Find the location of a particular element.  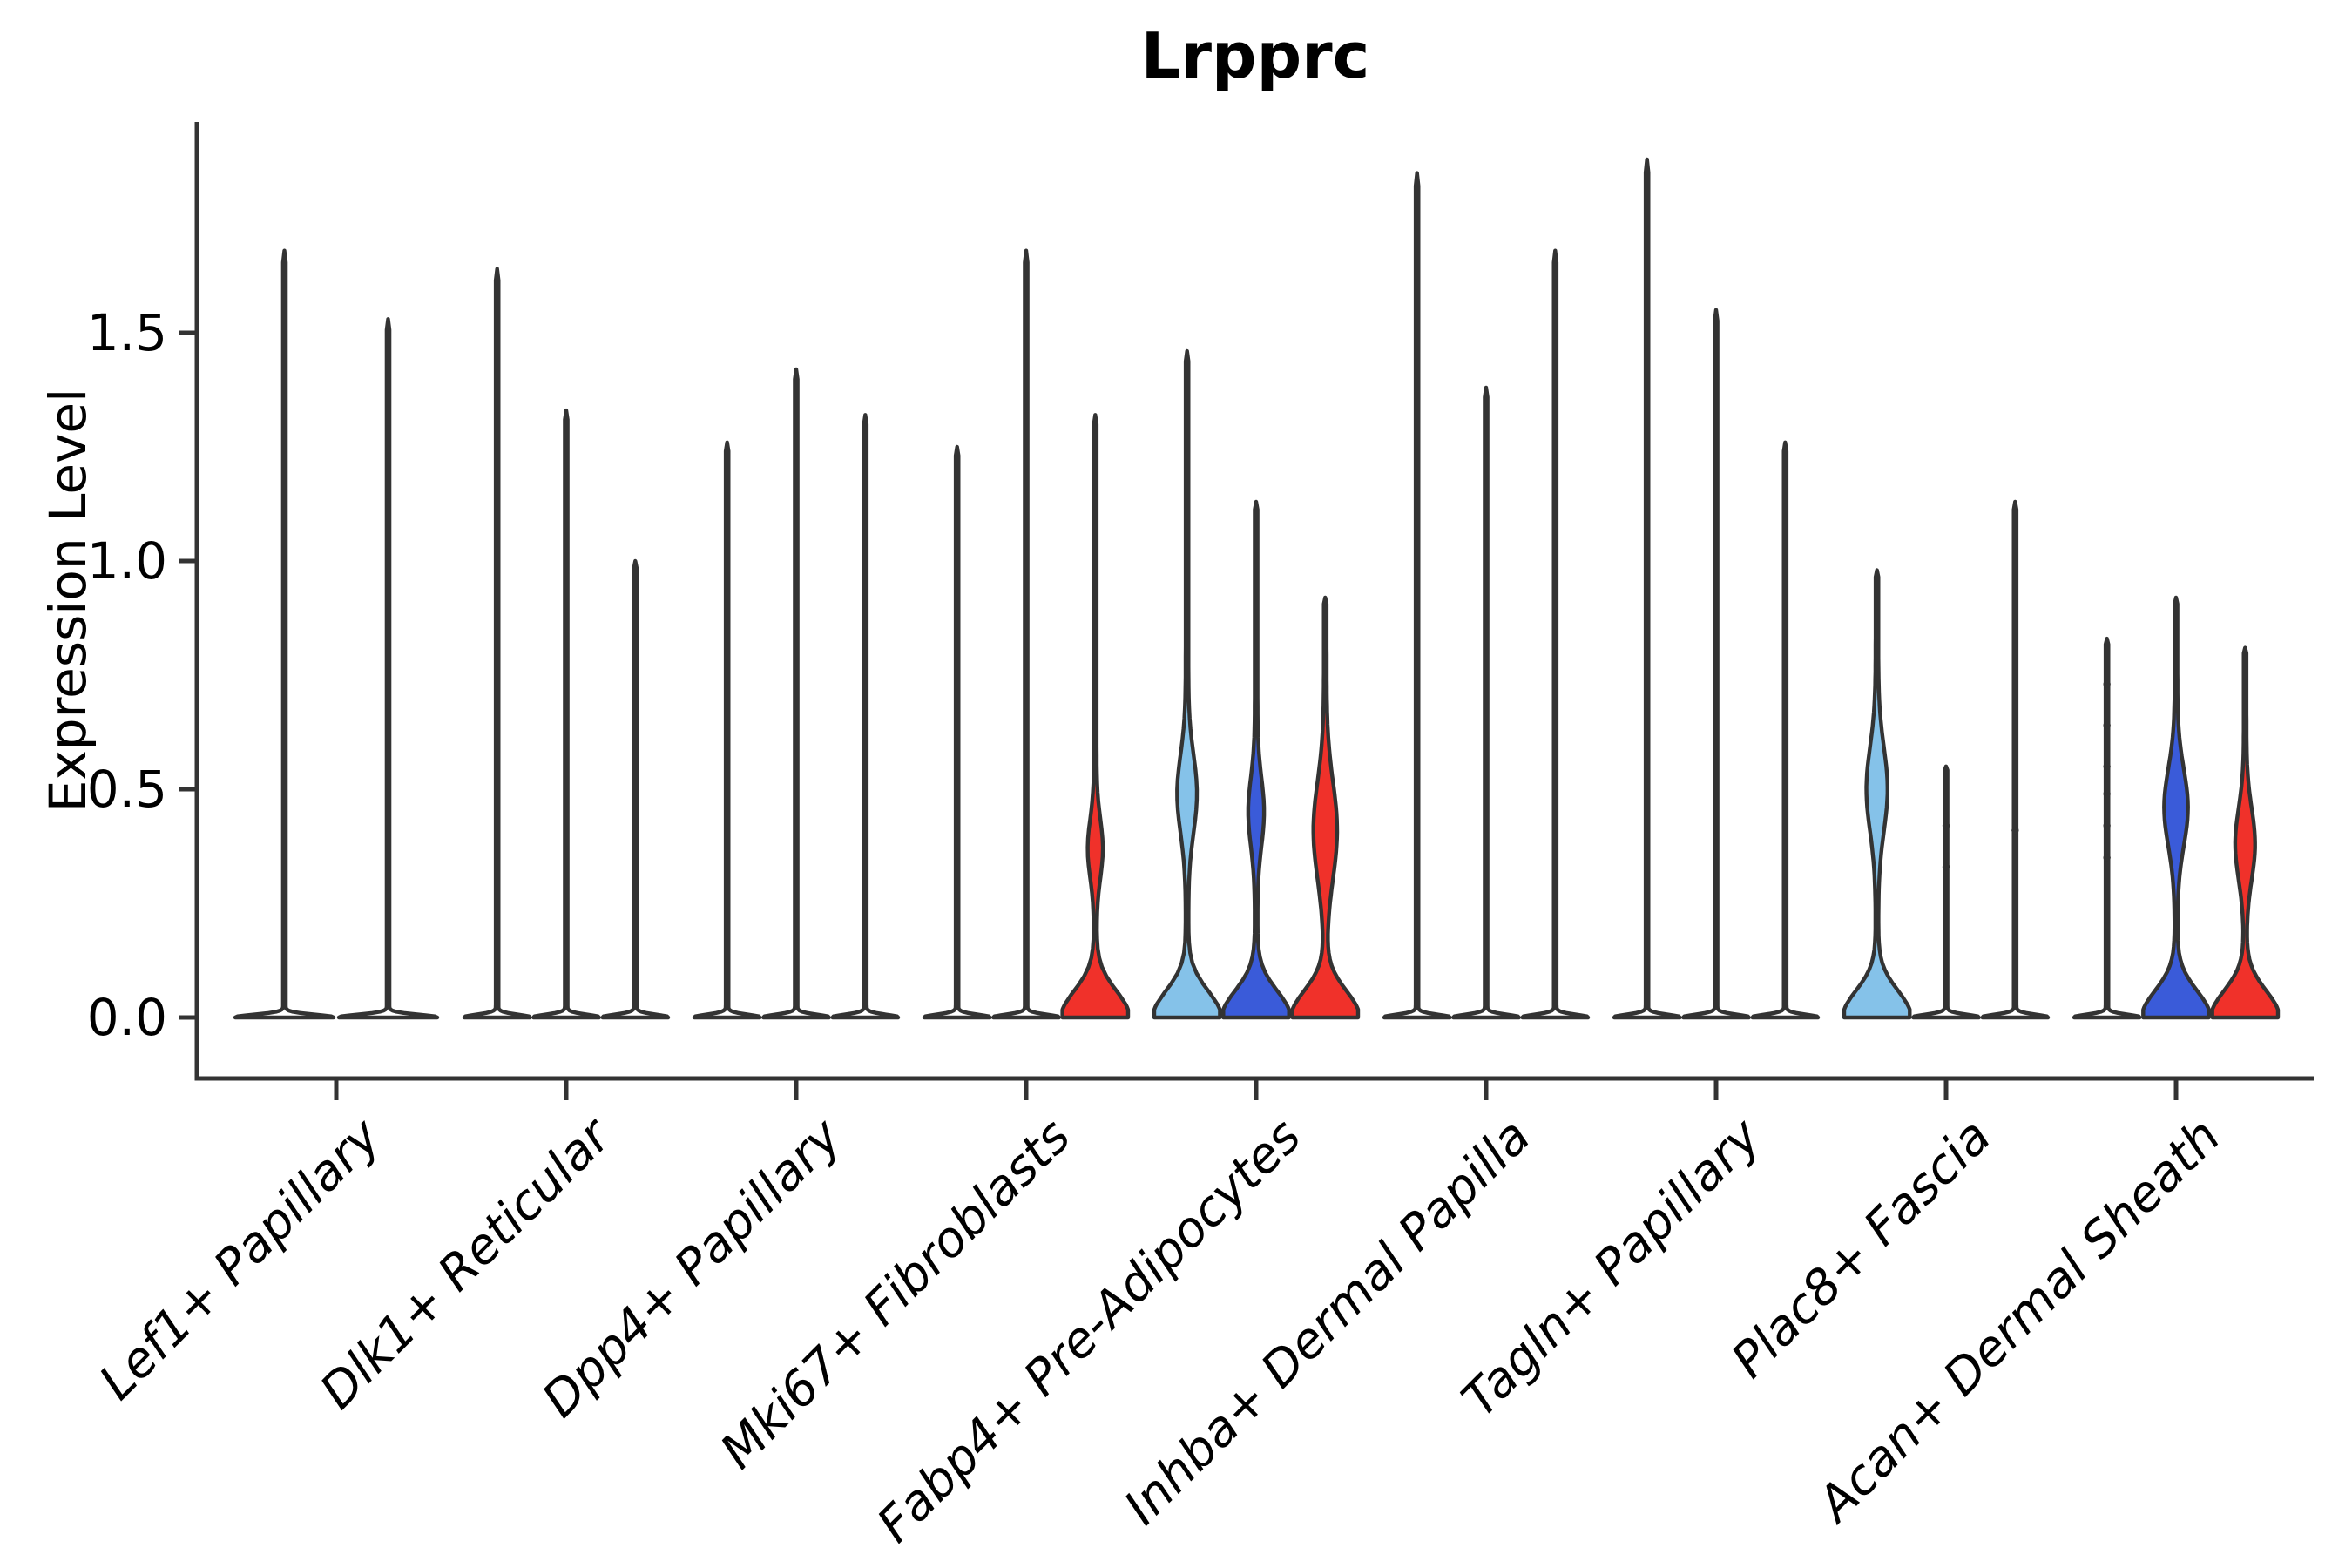

y-tick-label: 1.0 is located at coordinates (127, 561).